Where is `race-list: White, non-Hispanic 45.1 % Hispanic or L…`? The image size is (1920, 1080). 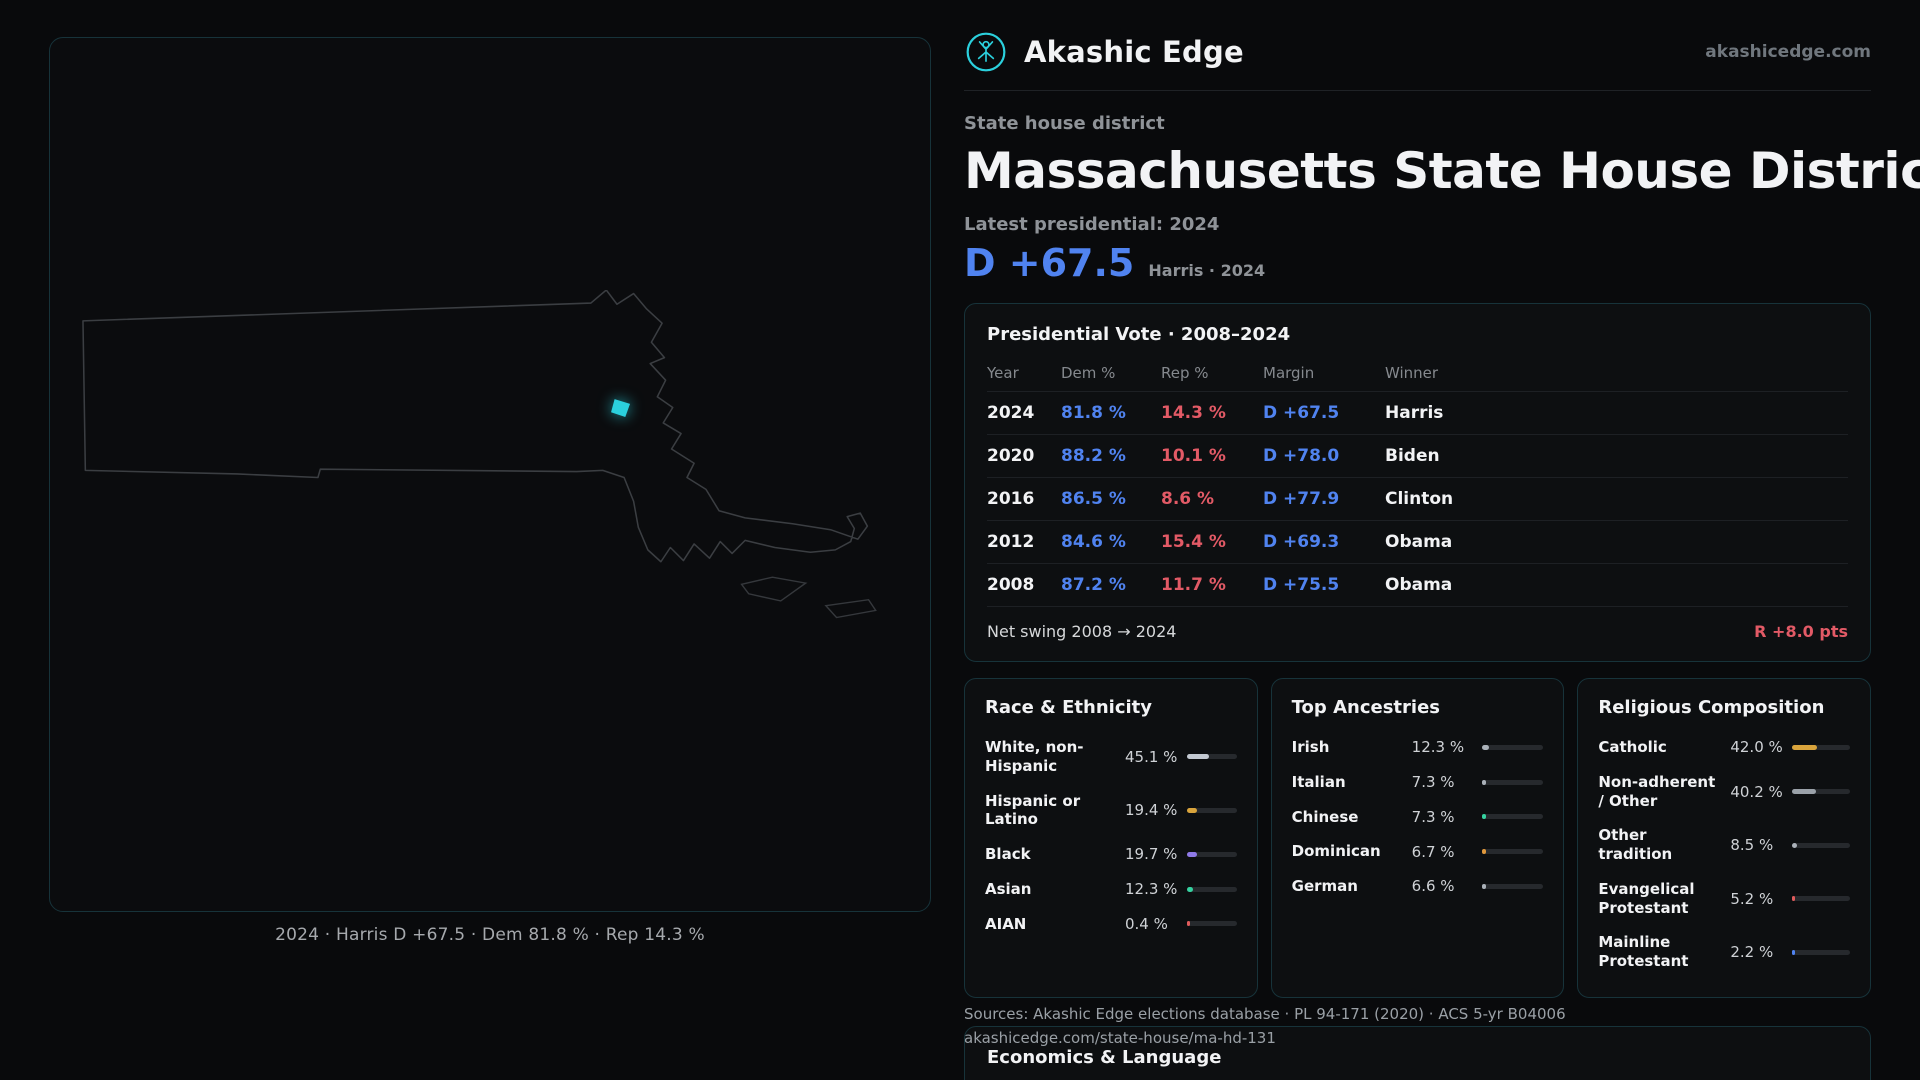 race-list: White, non-Hispanic 45.1 % Hispanic or L… is located at coordinates (1111, 835).